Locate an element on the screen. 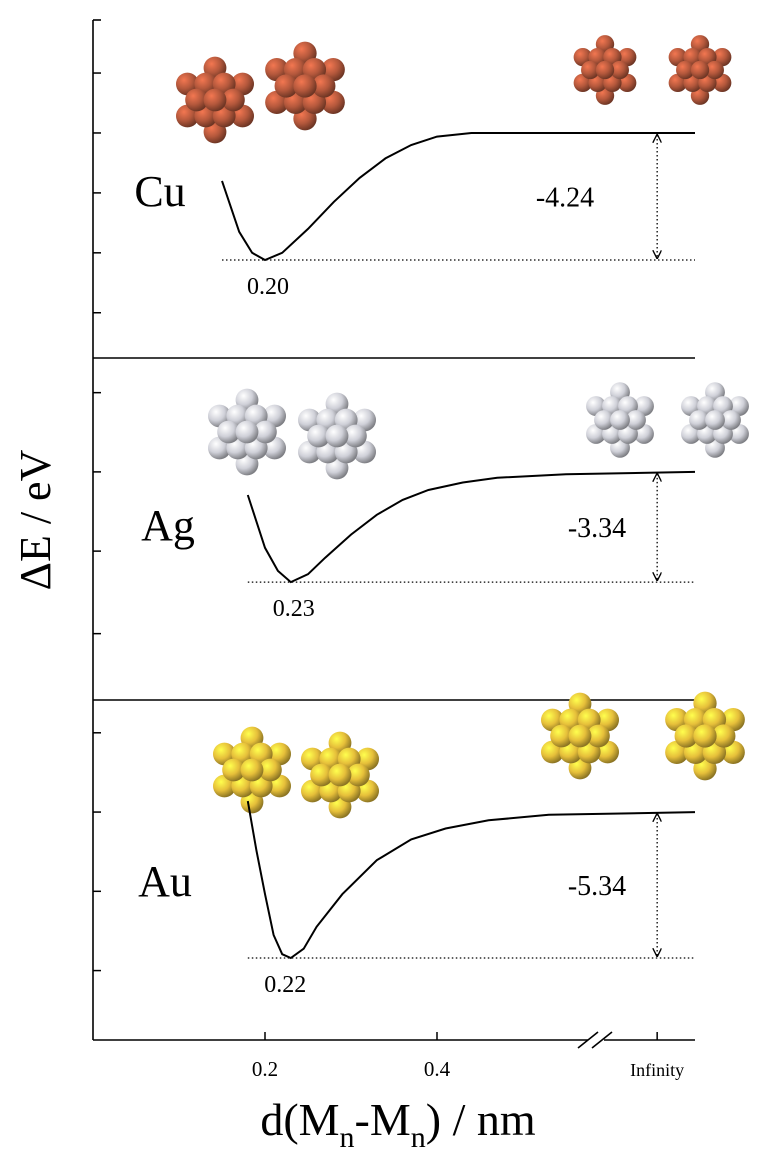  x-tick-label: Infinity is located at coordinates (657, 1070).